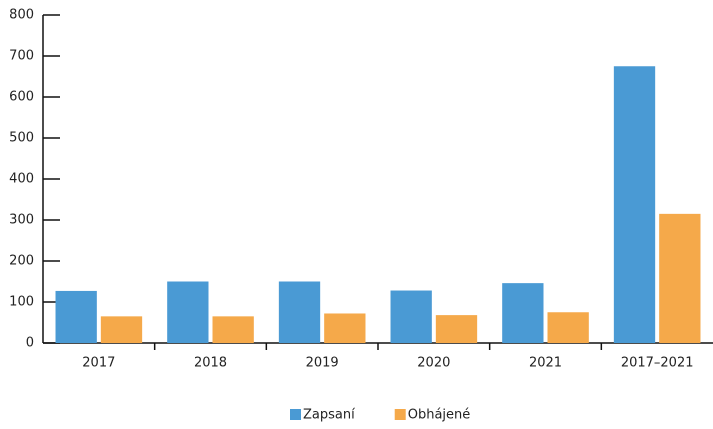  Describe the element at coordinates (210, 363) in the screenshot. I see `x-tick-label: 2018` at that location.